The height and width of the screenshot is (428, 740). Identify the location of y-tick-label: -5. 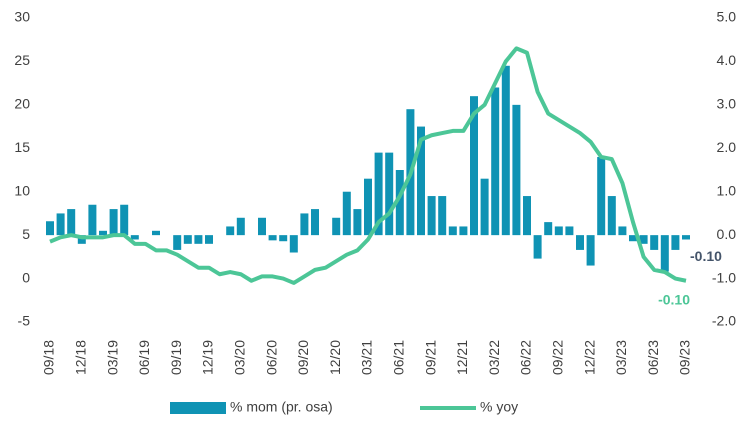
(24, 321).